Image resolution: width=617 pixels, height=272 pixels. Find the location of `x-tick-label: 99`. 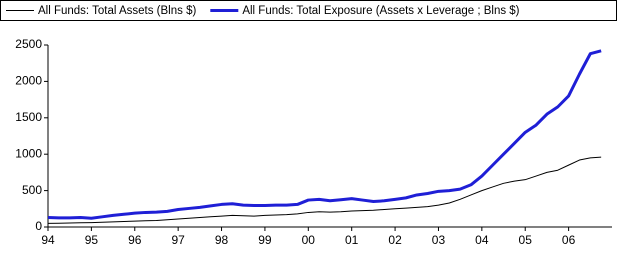

x-tick-label: 99 is located at coordinates (265, 240).